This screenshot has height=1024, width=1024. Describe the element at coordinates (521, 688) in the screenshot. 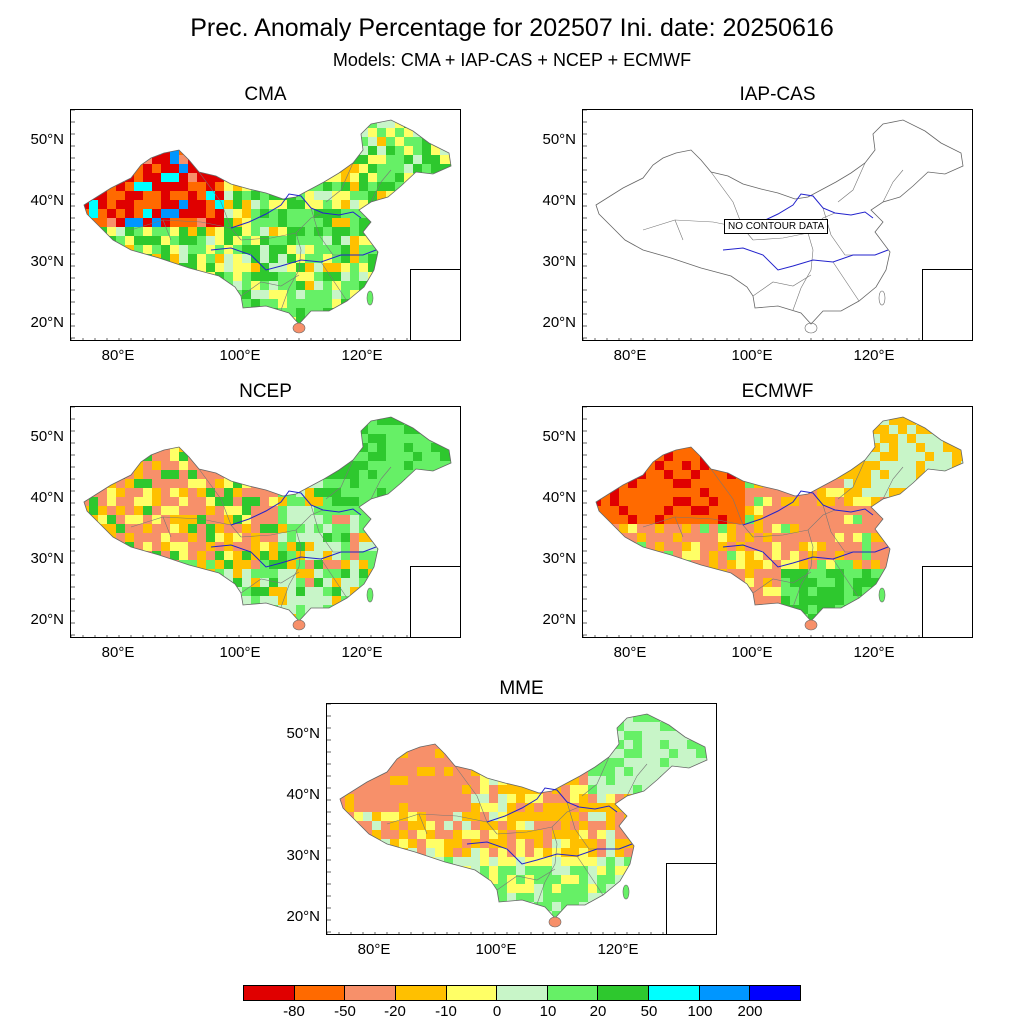

I see `panel-title: MME` at that location.